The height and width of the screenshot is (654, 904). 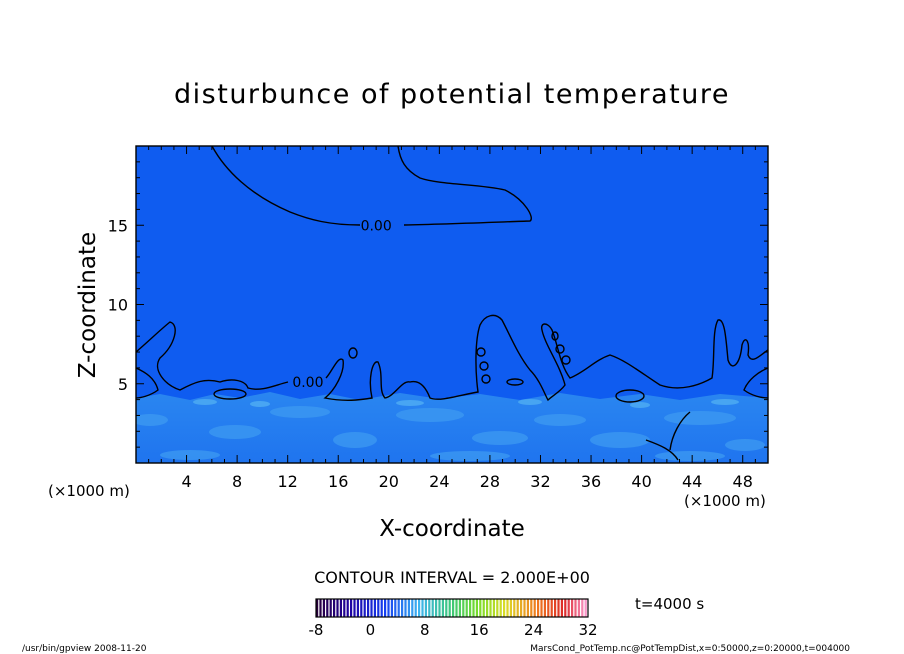 I want to click on x-tick-label: 48, so click(x=743, y=481).